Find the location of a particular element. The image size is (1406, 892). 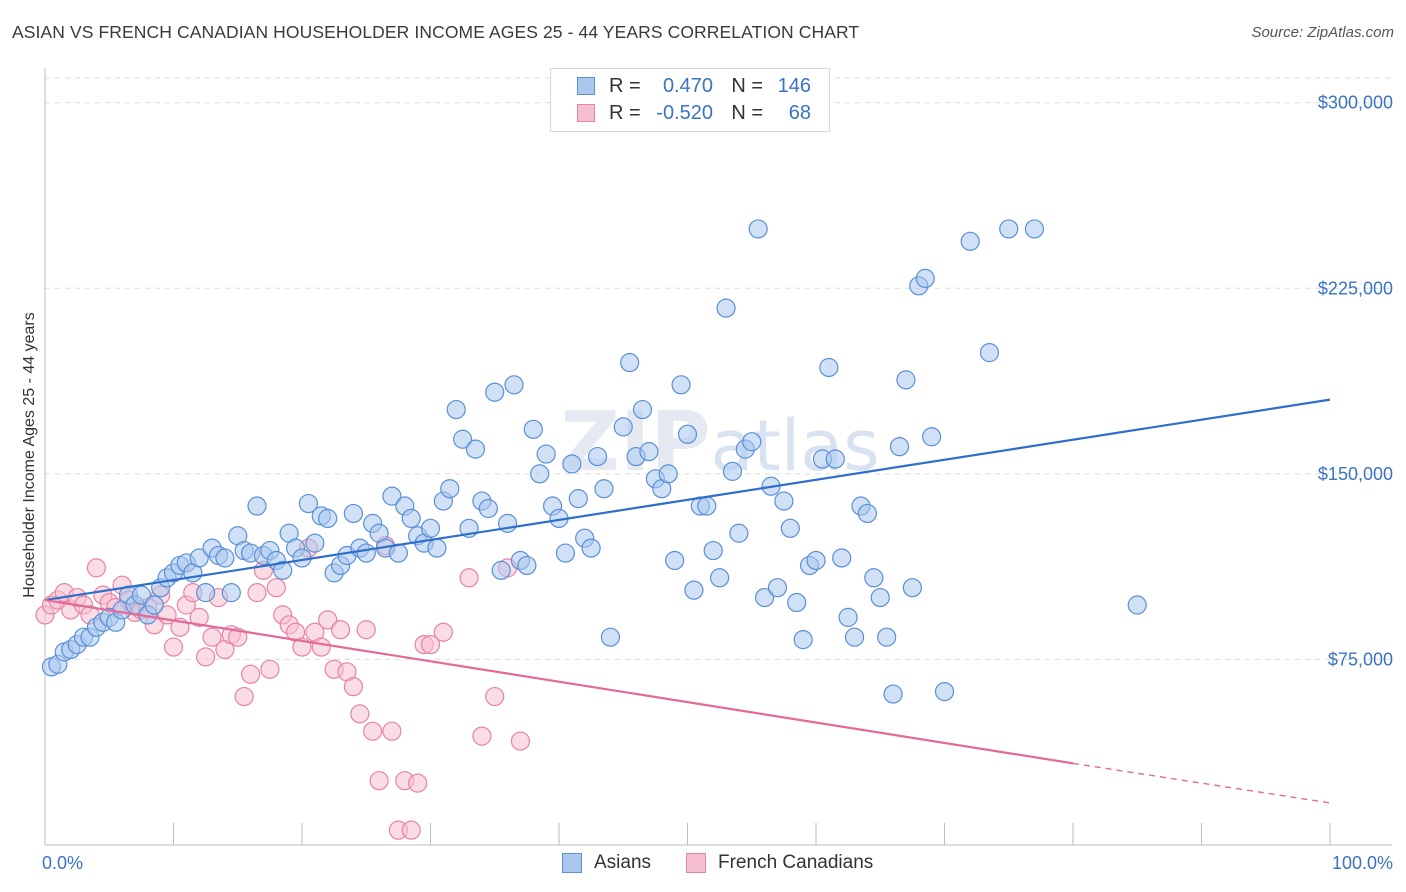

legend-swatch-asians is located at coordinates (586, 86).